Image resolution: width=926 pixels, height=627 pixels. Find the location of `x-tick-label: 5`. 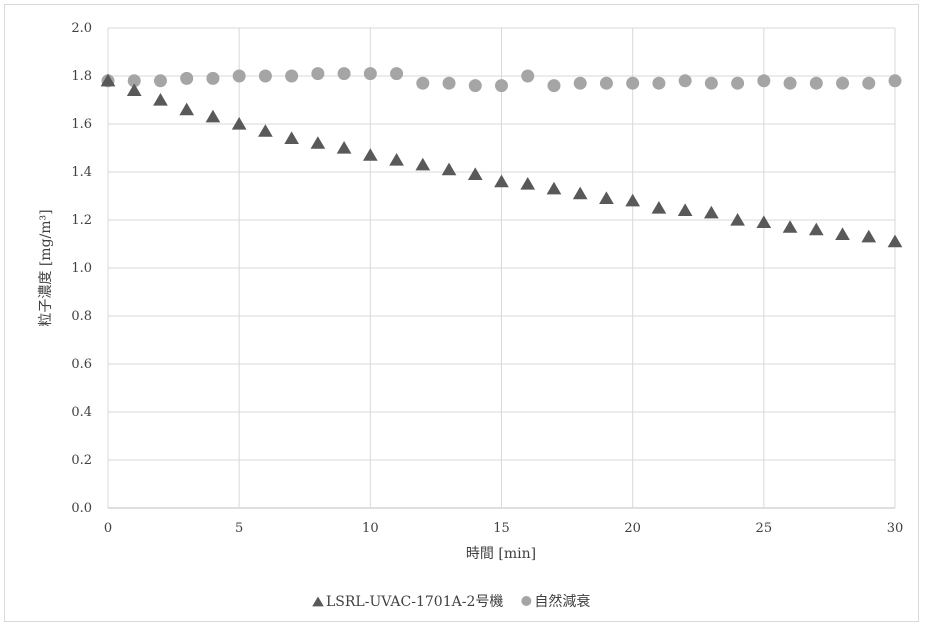

x-tick-label: 5 is located at coordinates (239, 528).